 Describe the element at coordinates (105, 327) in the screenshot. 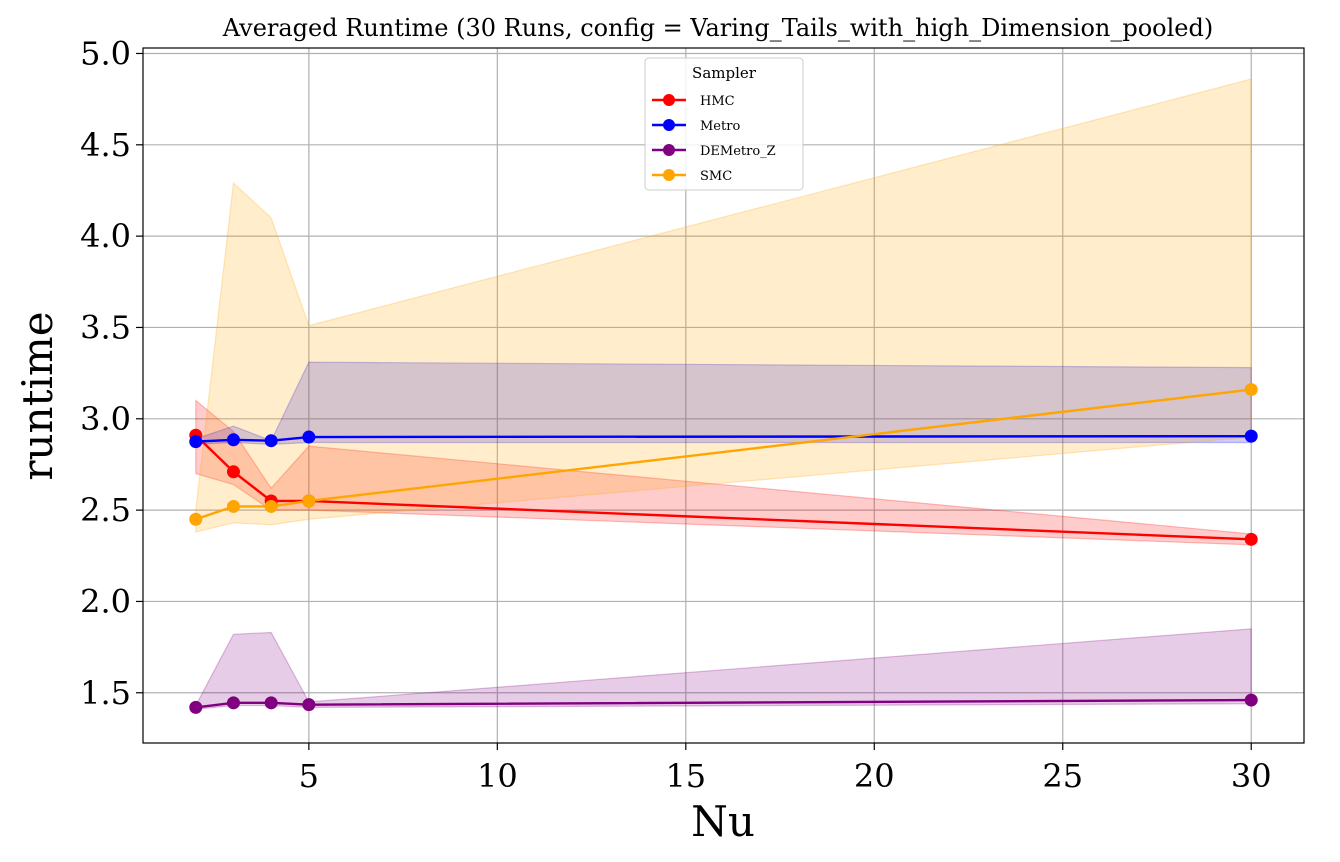

I see `y-tick-label: 3.5` at that location.